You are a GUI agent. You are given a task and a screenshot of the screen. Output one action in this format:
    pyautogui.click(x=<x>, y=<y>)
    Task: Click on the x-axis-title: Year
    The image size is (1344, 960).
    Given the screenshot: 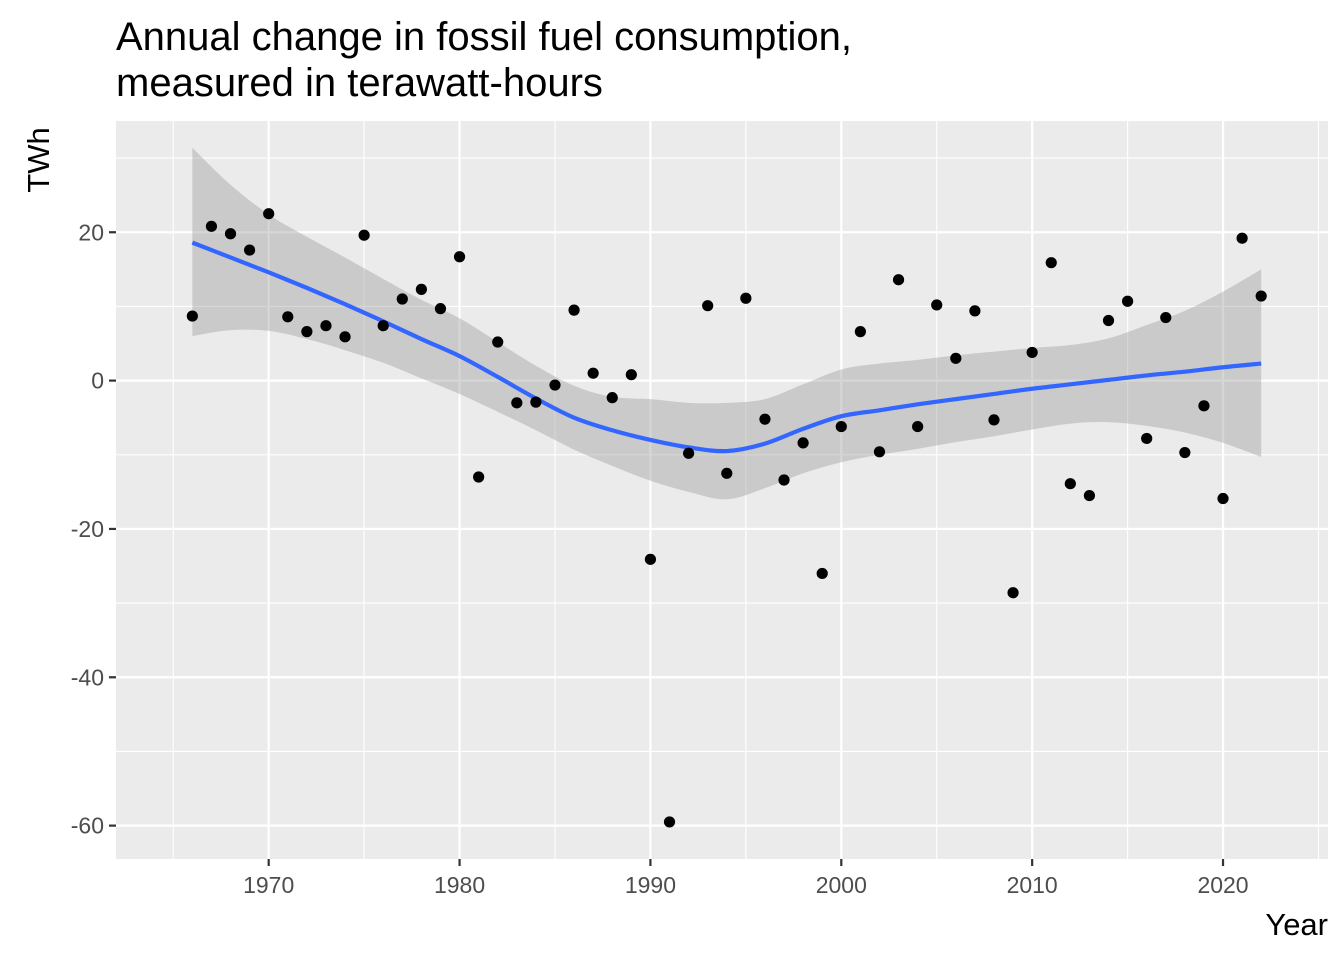 What is the action you would take?
    pyautogui.click(x=1296, y=924)
    